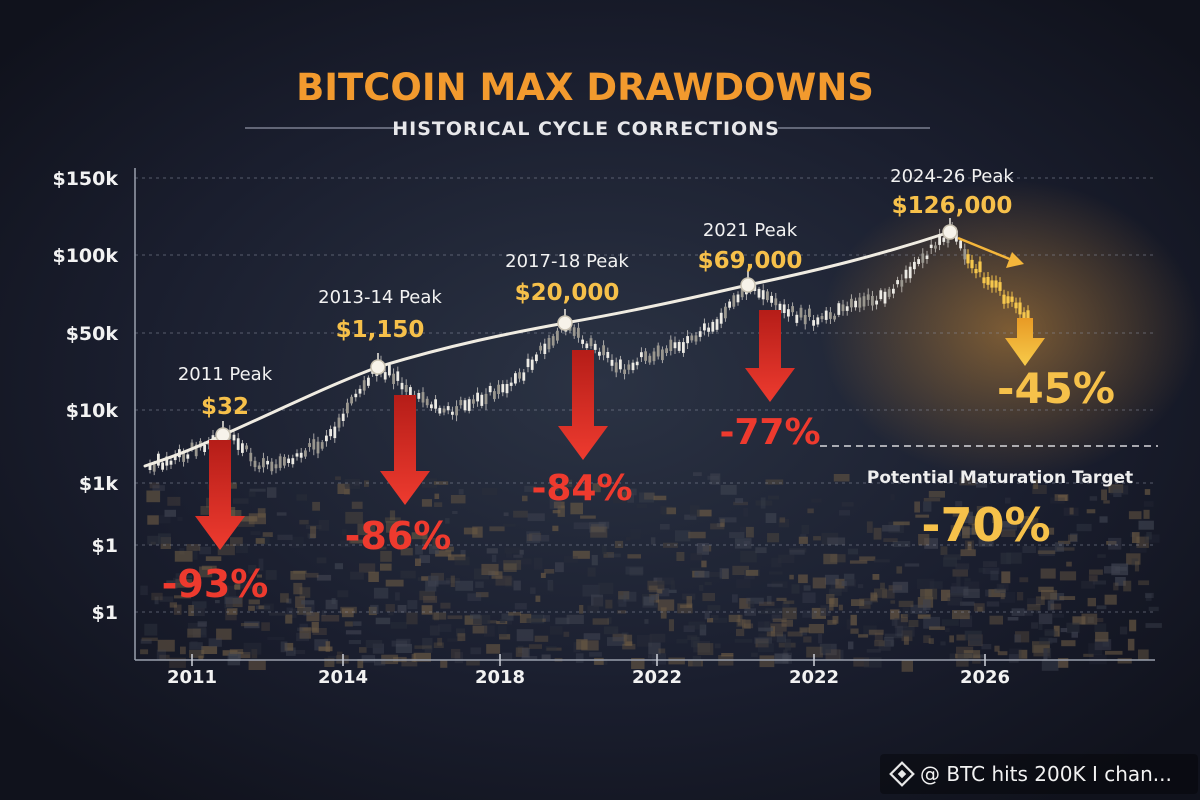  I want to click on peak-marker, so click(378, 367).